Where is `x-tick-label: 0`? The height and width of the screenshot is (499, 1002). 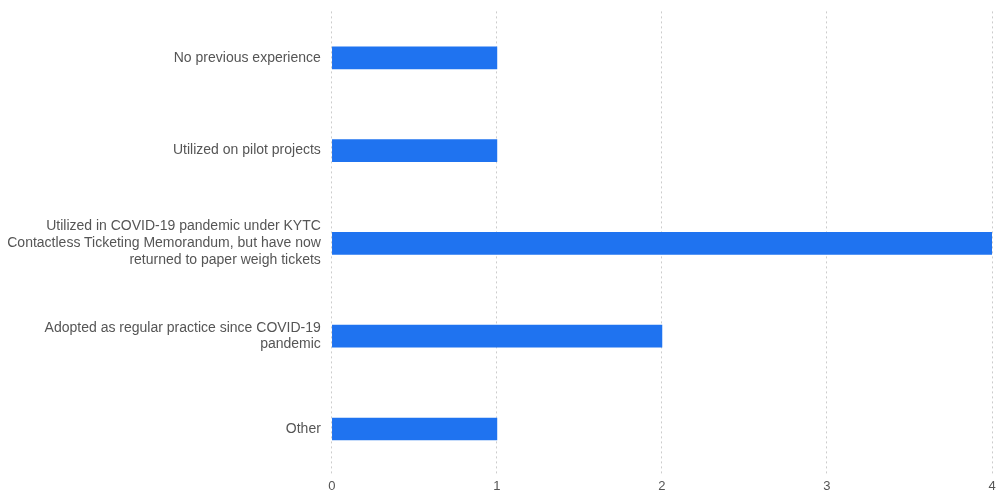 x-tick-label: 0 is located at coordinates (332, 485).